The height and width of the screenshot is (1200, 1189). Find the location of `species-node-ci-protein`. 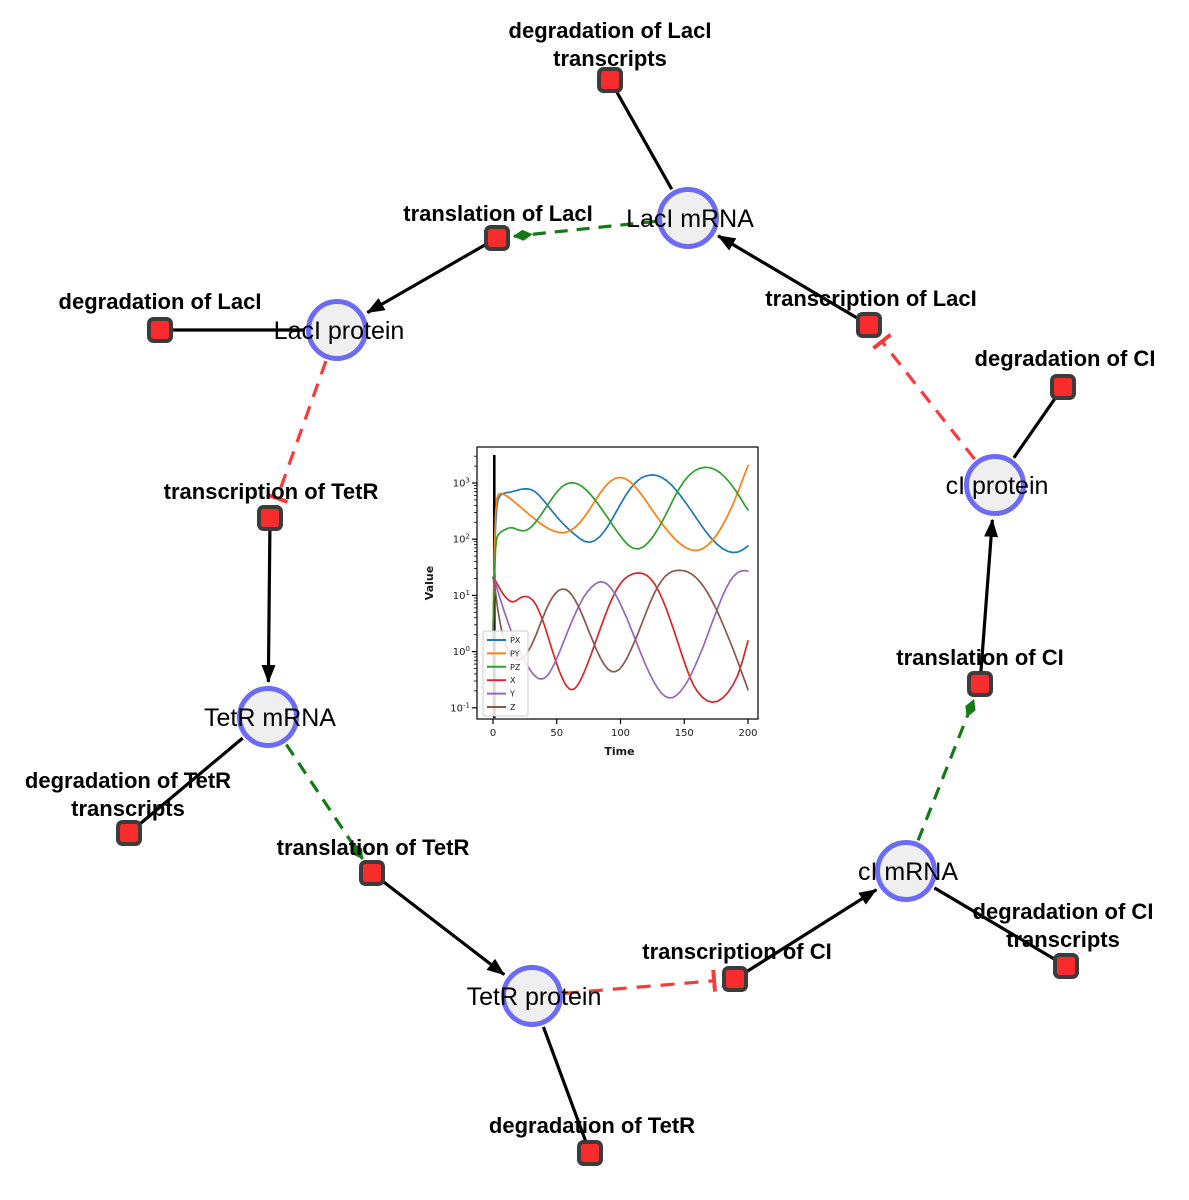

species-node-ci-protein is located at coordinates (995, 485).